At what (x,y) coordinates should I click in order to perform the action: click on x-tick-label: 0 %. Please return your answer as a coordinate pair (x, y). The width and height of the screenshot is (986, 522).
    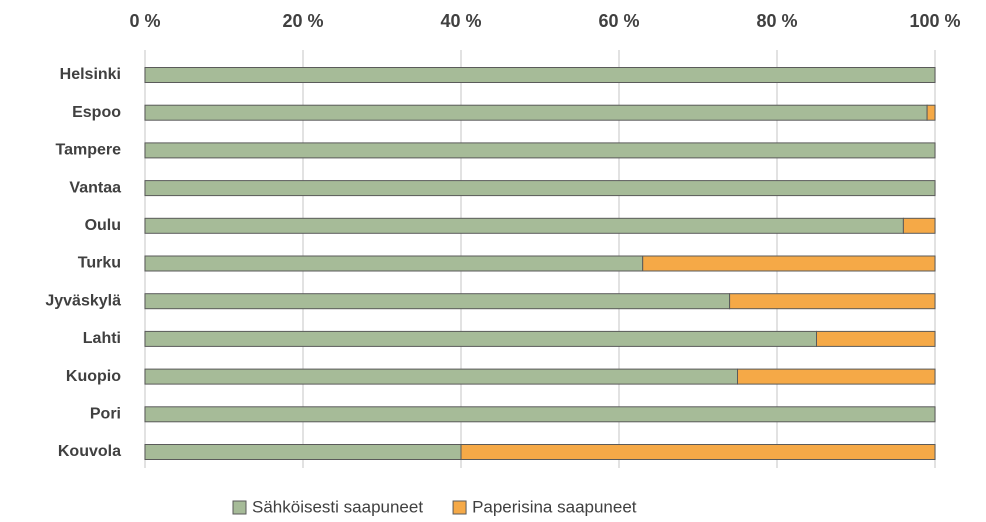
    Looking at the image, I should click on (144, 21).